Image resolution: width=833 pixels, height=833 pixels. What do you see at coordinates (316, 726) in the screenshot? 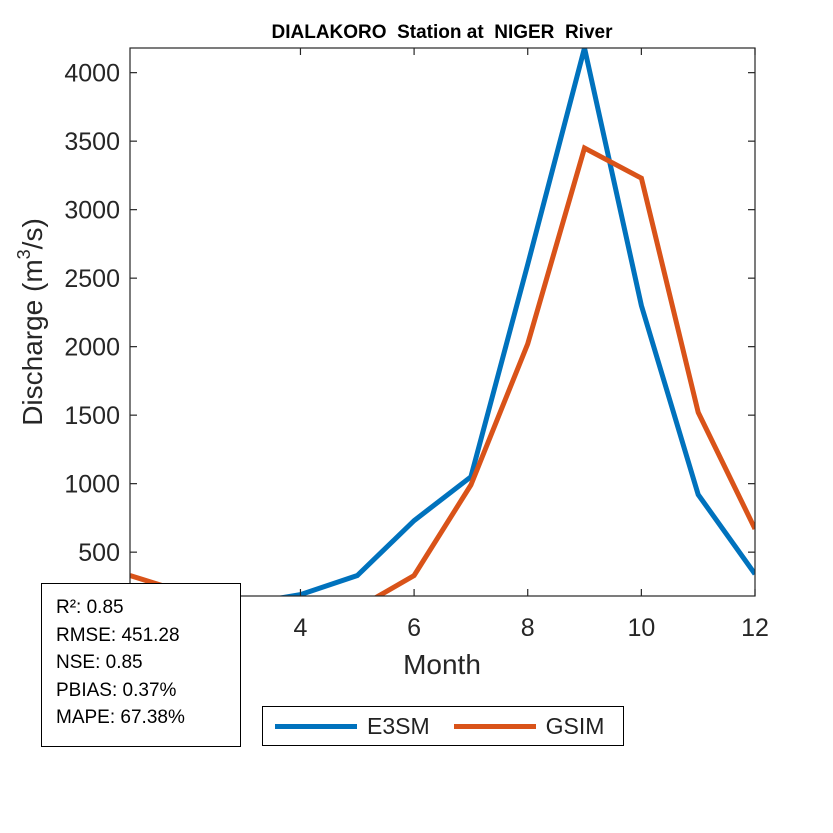
I see `legend-line-e3sm` at bounding box center [316, 726].